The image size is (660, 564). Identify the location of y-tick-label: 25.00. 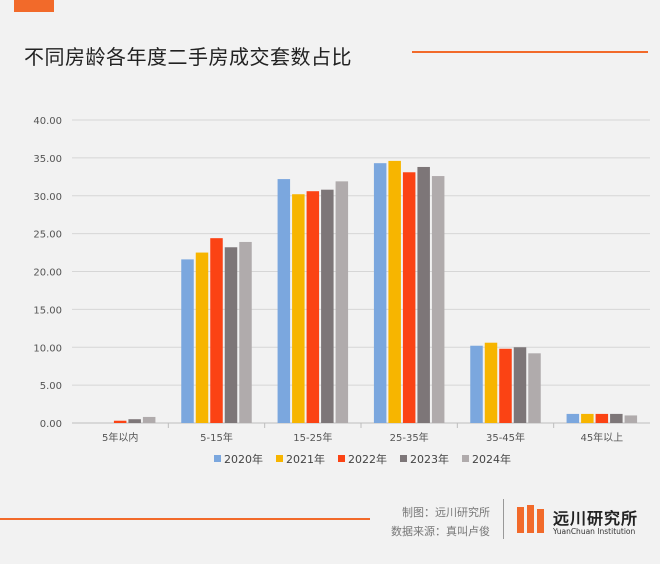
(47, 235).